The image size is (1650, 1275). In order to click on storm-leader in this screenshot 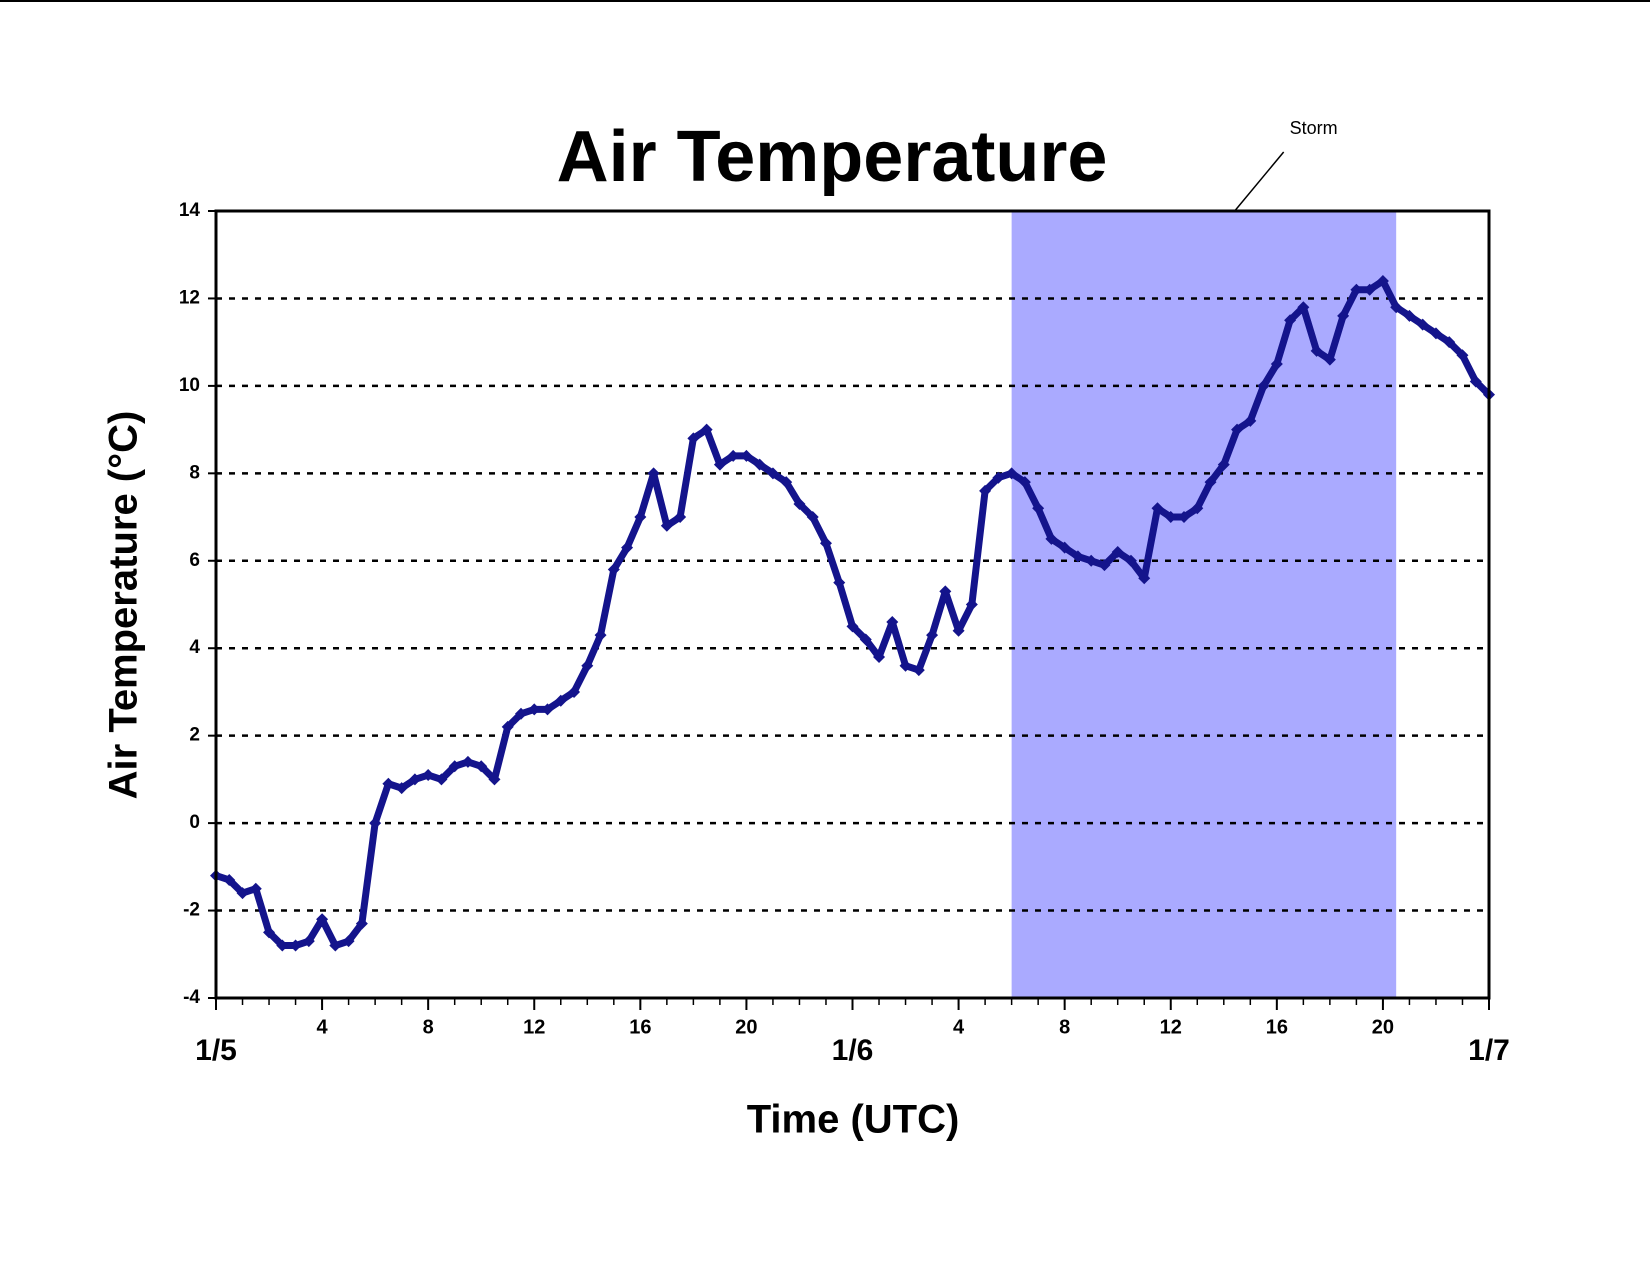, I will do `click(1259, 181)`.